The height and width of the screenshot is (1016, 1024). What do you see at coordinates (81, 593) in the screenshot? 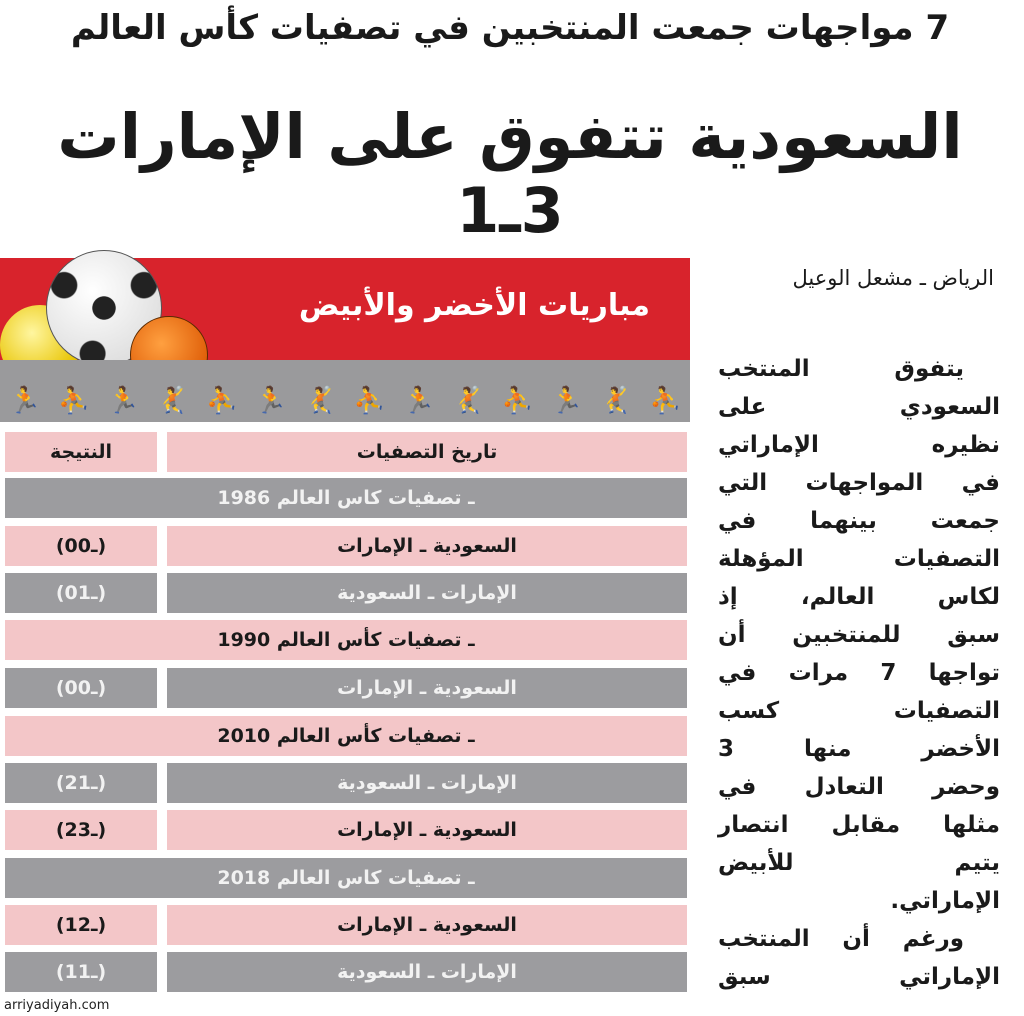
I see `result-cell: (0ـ1)` at bounding box center [81, 593].